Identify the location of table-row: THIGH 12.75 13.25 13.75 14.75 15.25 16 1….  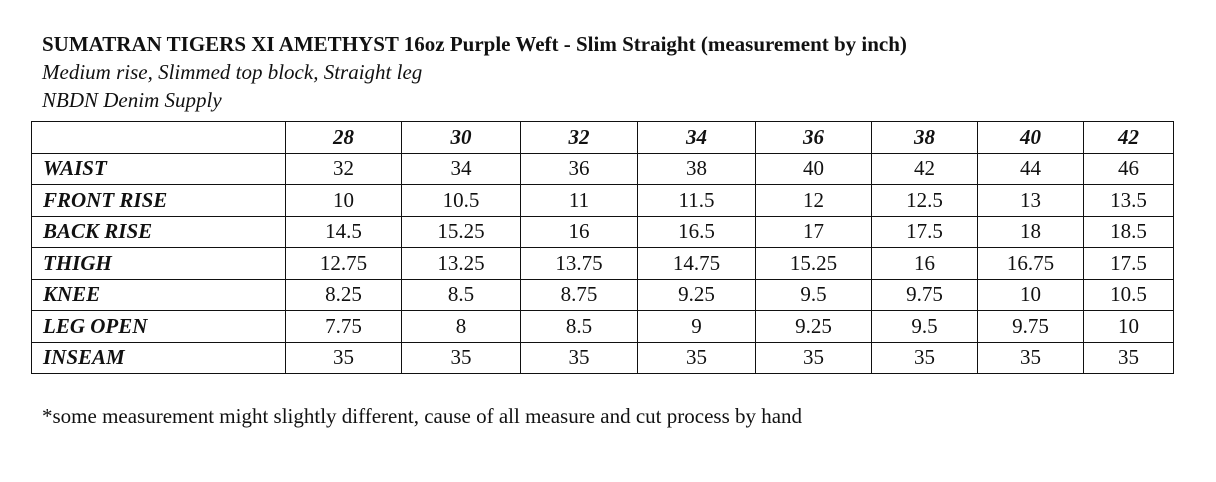
(602, 263).